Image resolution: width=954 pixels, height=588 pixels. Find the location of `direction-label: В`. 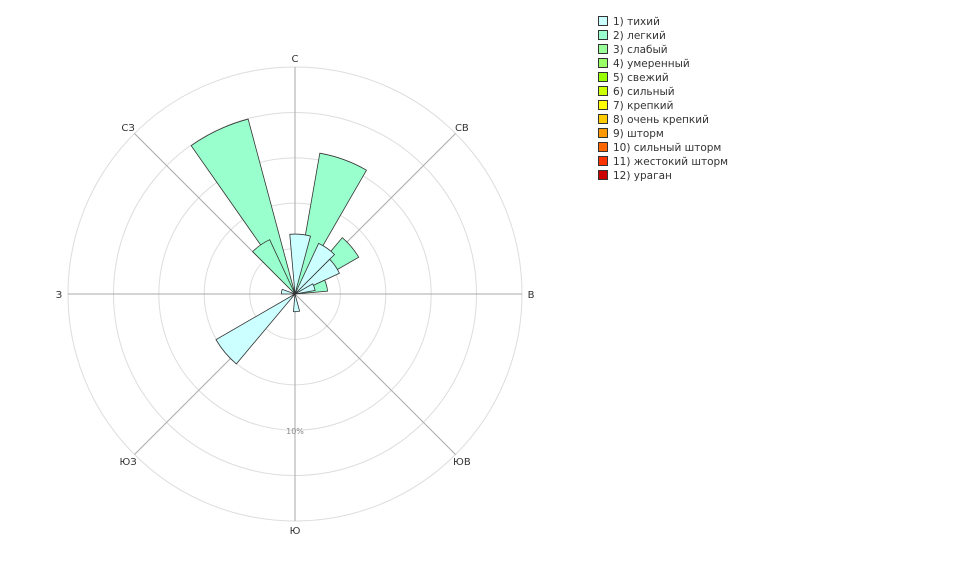

direction-label: В is located at coordinates (531, 295).